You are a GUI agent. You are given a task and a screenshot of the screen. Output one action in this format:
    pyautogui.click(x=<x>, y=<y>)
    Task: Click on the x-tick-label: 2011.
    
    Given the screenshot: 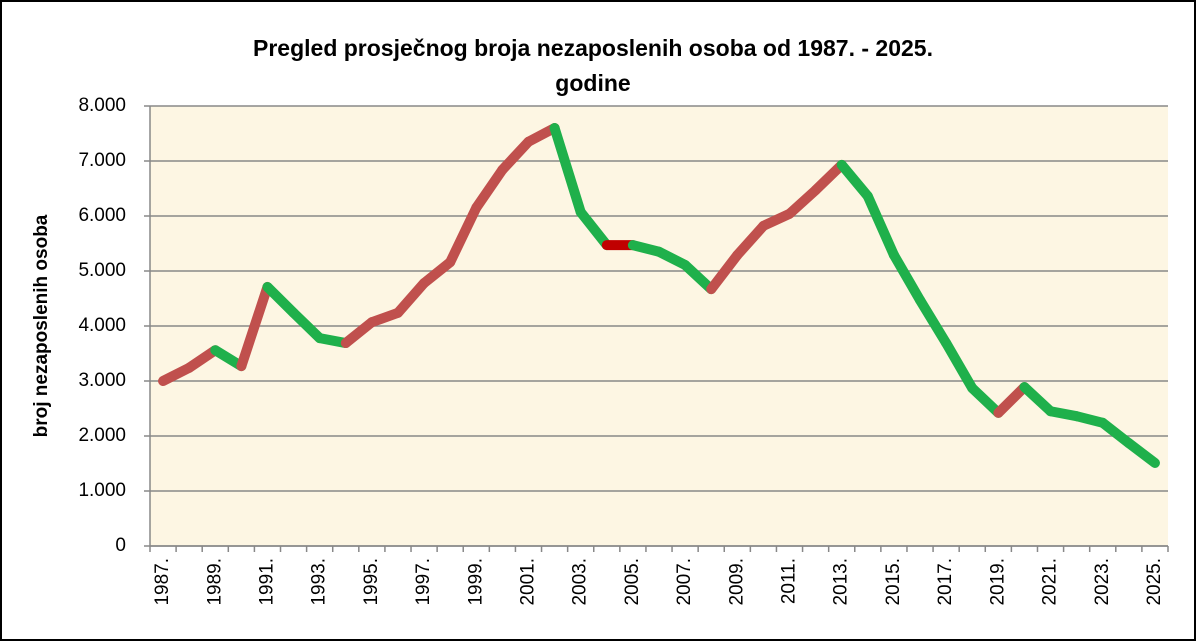 What is the action you would take?
    pyautogui.click(x=789, y=581)
    